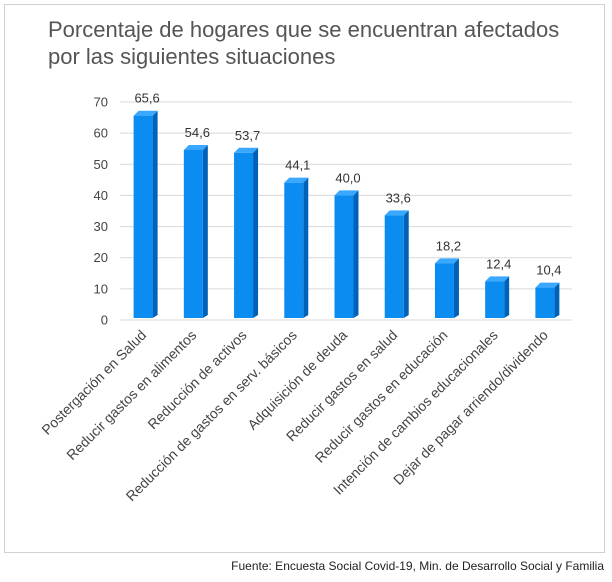  I want to click on data-label: 10,4, so click(548, 270).